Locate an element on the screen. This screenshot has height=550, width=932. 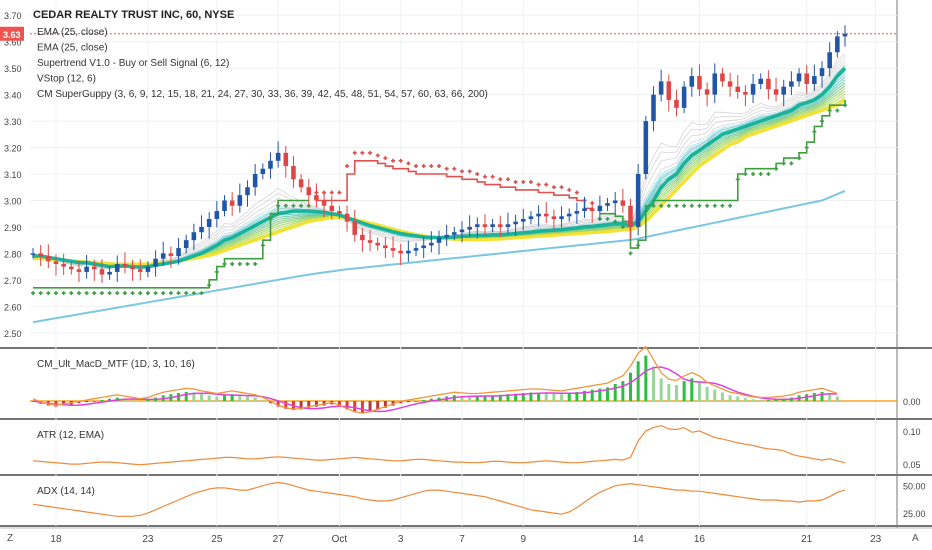
macd-pane: CM_Ult_MacD_MTF (1D, 3, 10, 16) 0.00 is located at coordinates (475, 379).